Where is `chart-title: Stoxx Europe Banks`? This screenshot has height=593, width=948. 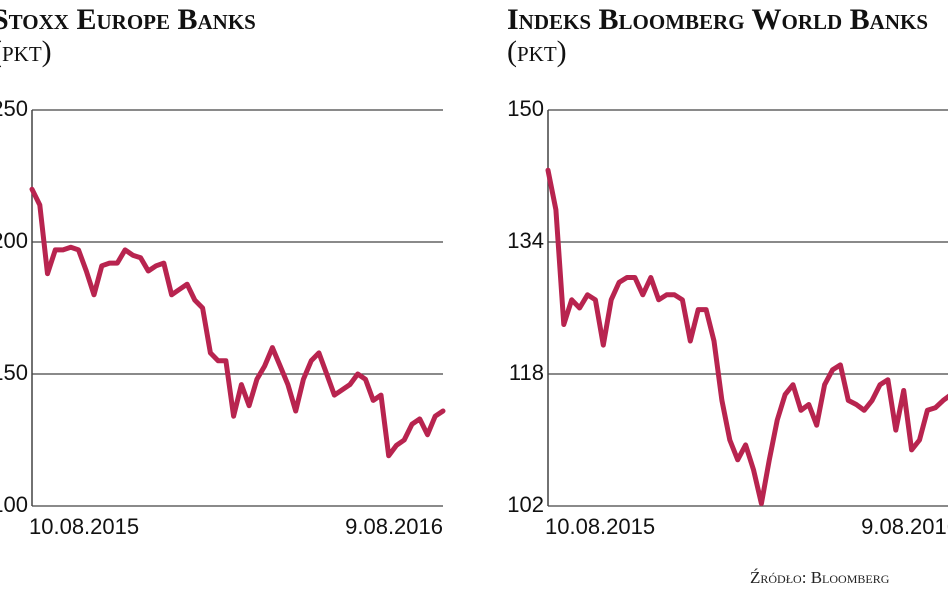
chart-title: Stoxx Europe Banks is located at coordinates (128, 19).